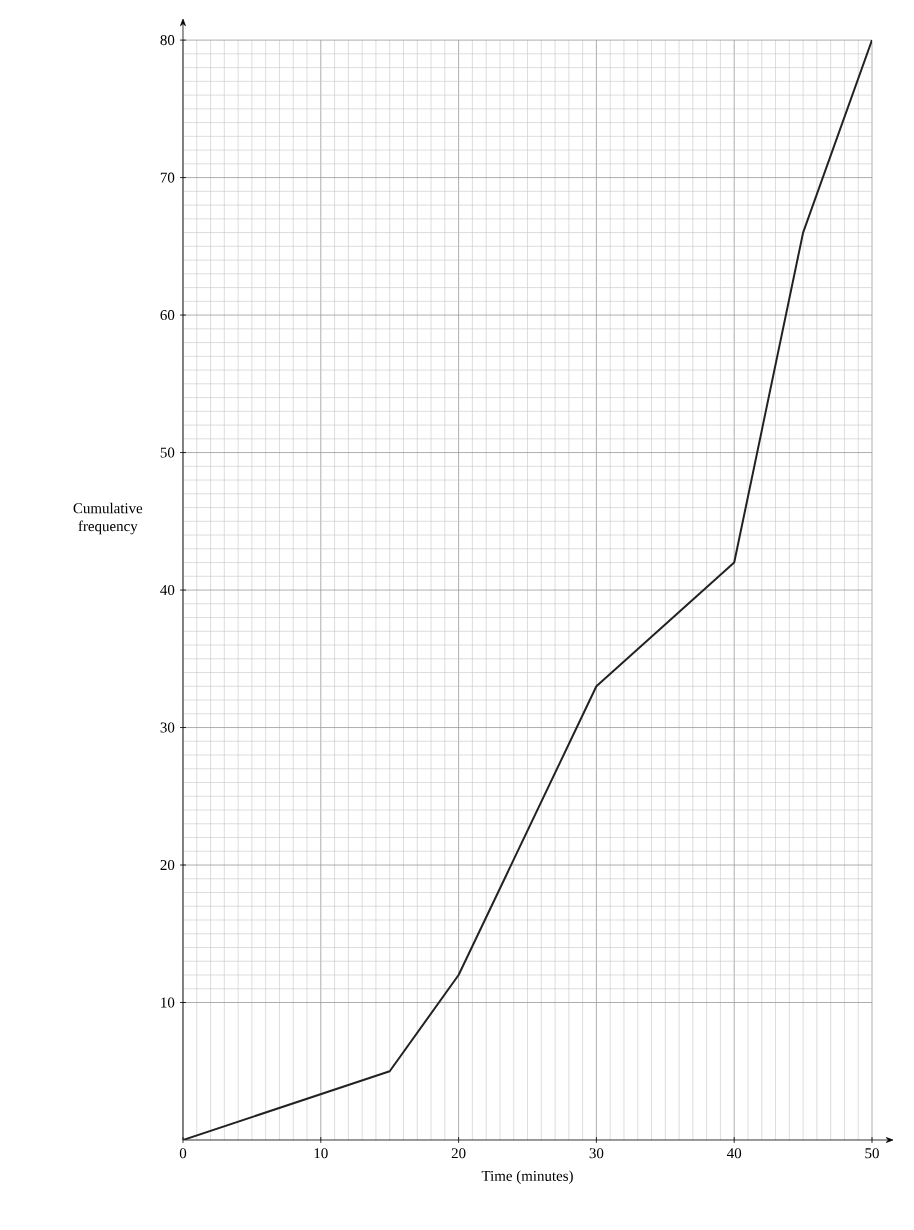 The image size is (914, 1230). What do you see at coordinates (167, 452) in the screenshot?
I see `y-tick-label: 50` at bounding box center [167, 452].